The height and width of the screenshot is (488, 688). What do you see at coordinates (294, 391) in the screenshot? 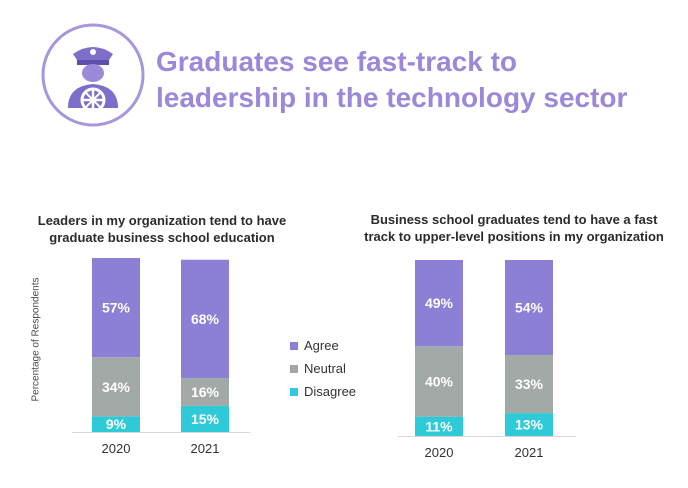
I see `legend-swatch-disagree` at bounding box center [294, 391].